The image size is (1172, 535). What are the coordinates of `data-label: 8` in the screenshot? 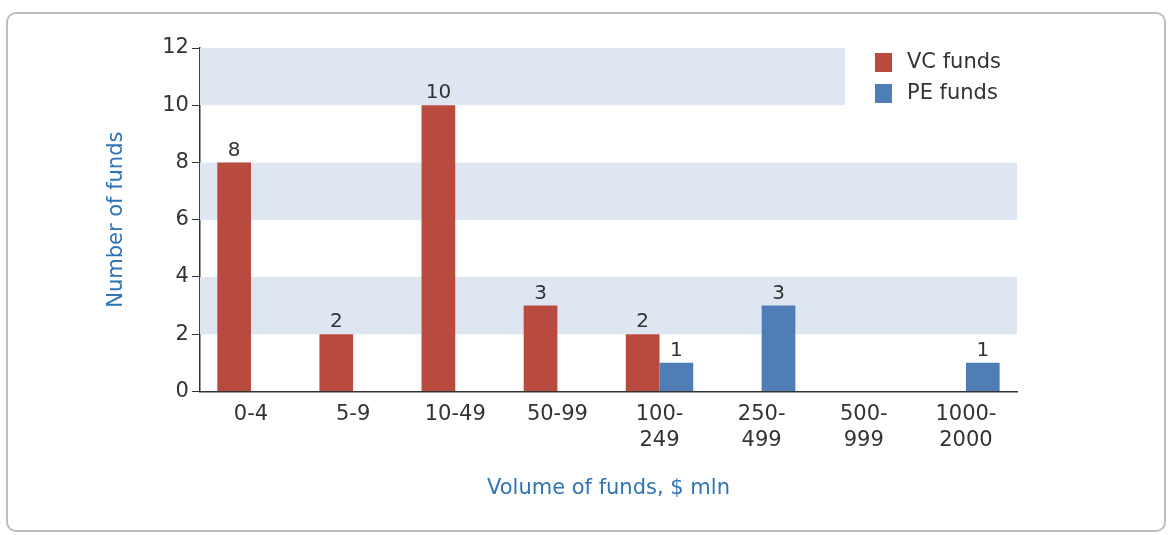 It's located at (234, 148).